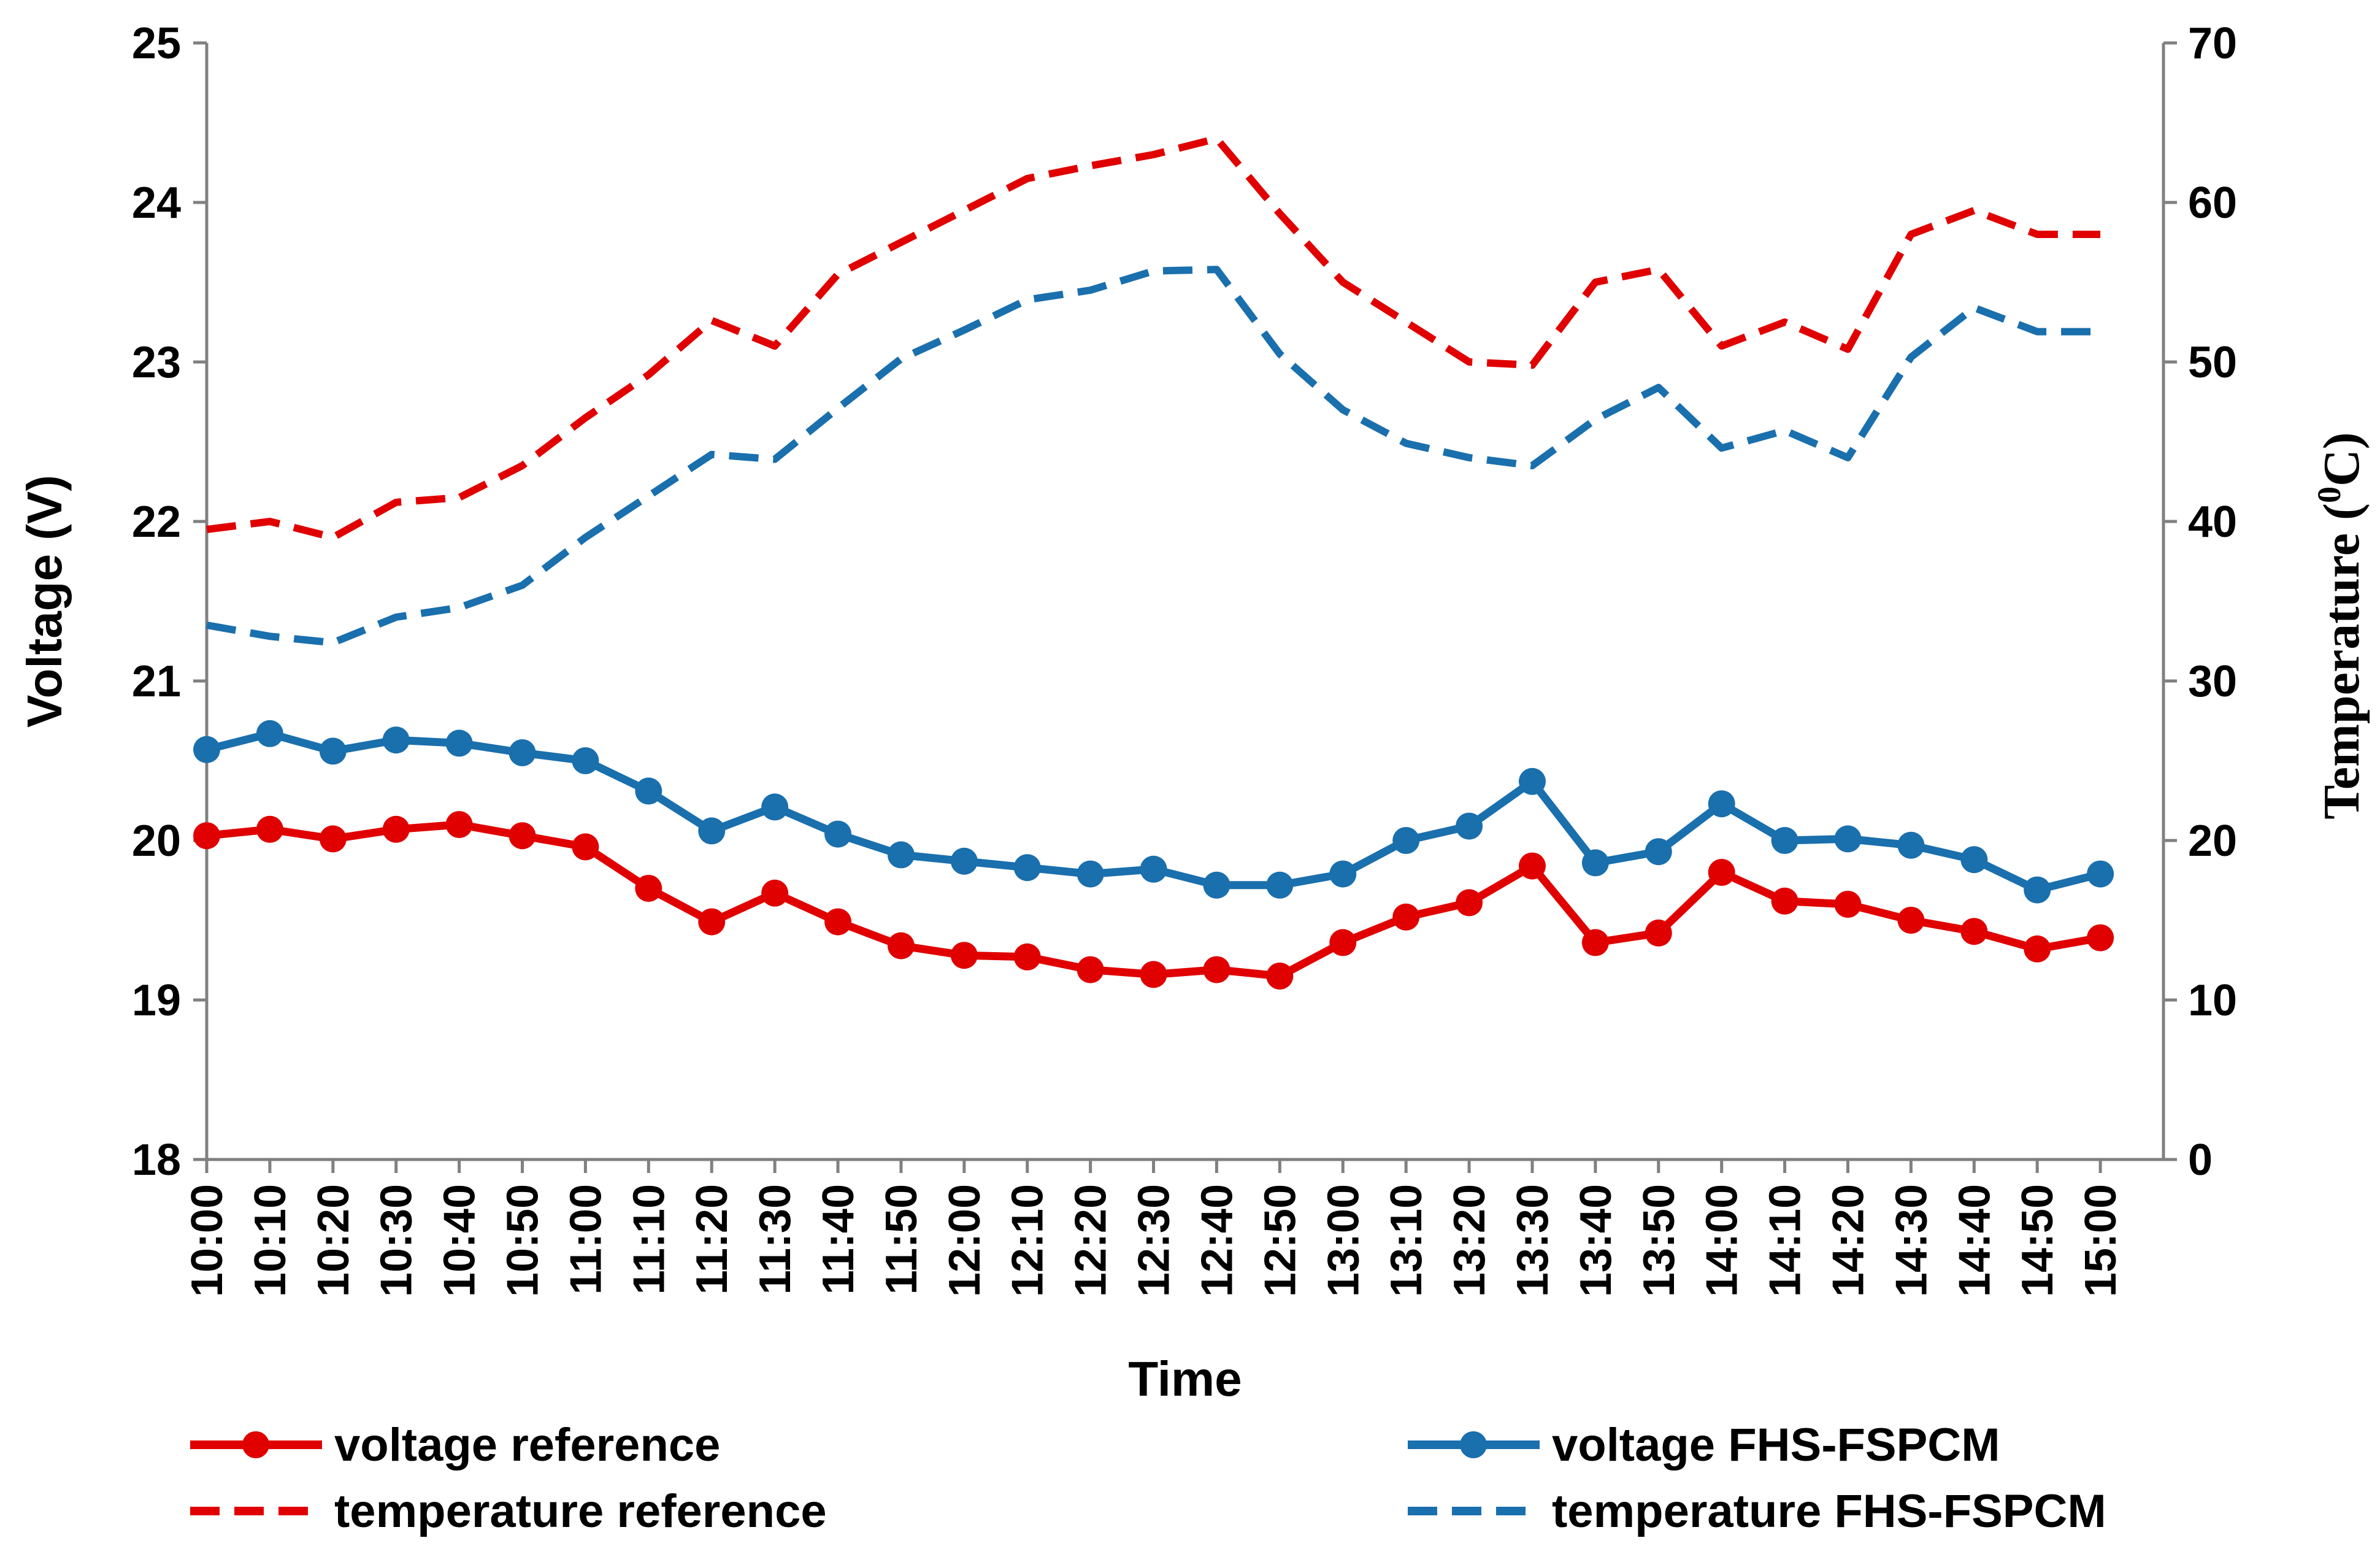 The height and width of the screenshot is (1546, 2380). Describe the element at coordinates (2100, 1240) in the screenshot. I see `x-tick-label: 15:00` at that location.